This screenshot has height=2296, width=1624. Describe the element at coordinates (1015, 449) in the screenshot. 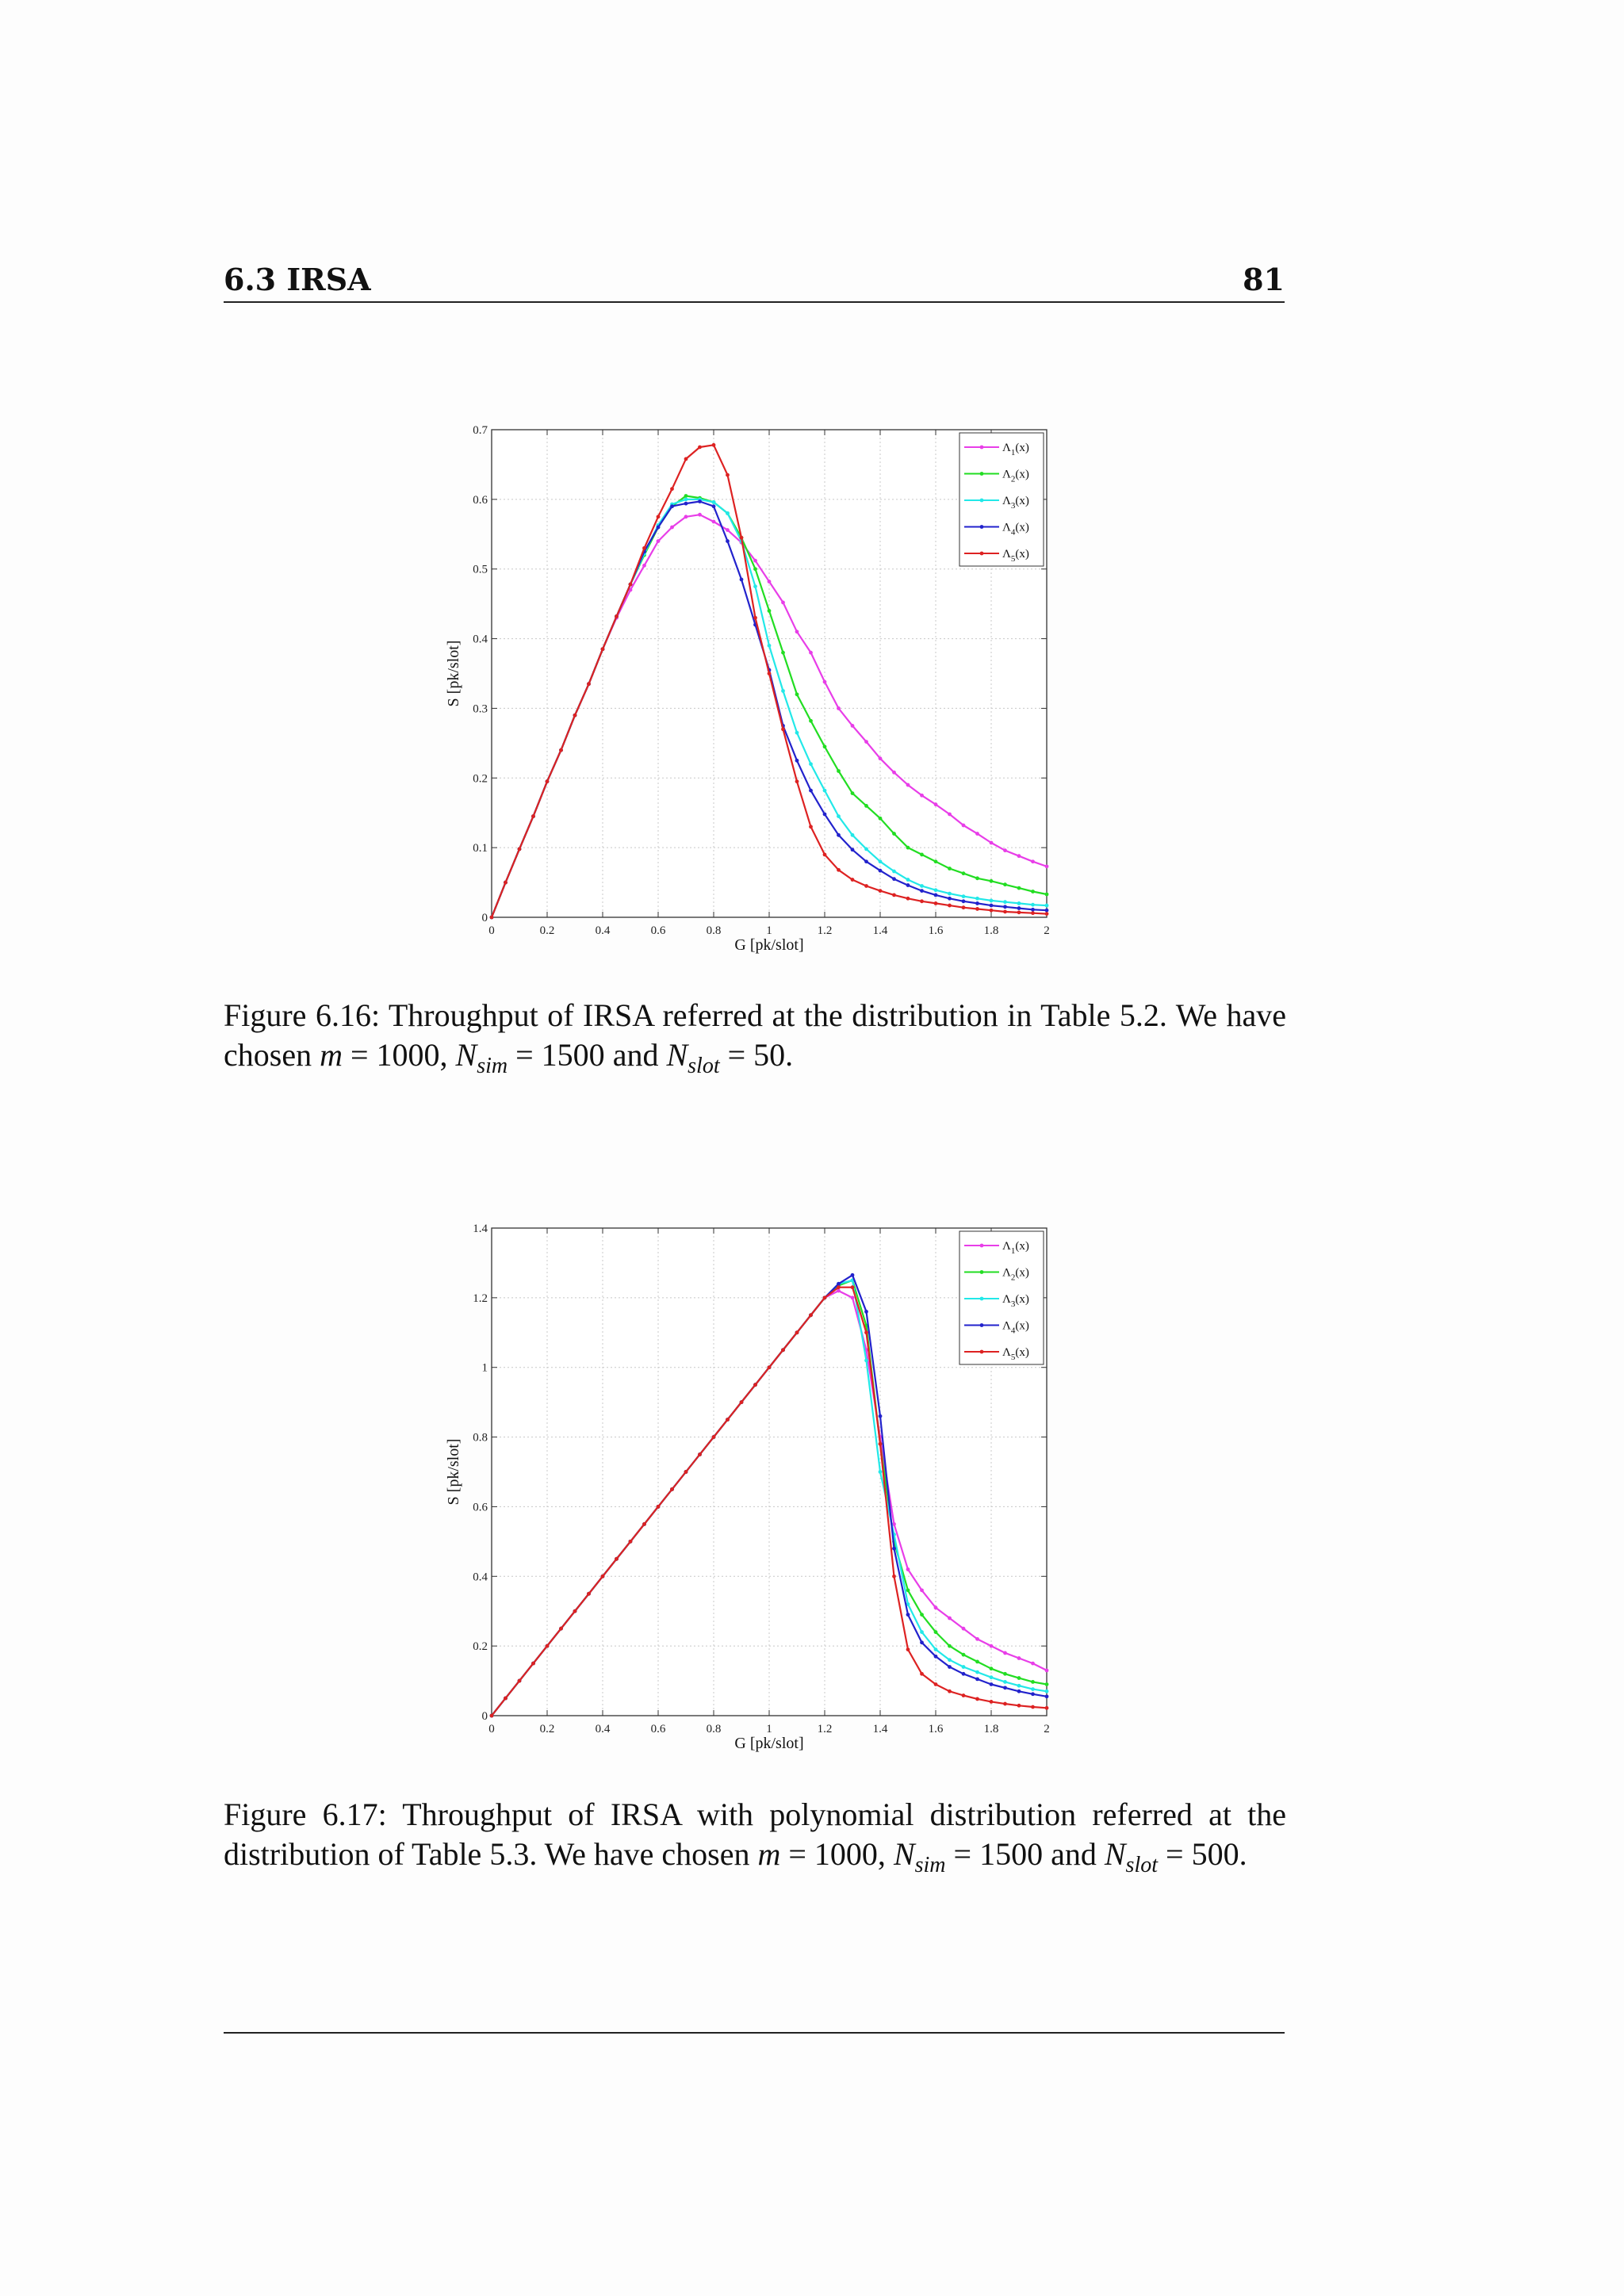

I see `legend-label-lambda1: Λ1(x)` at that location.